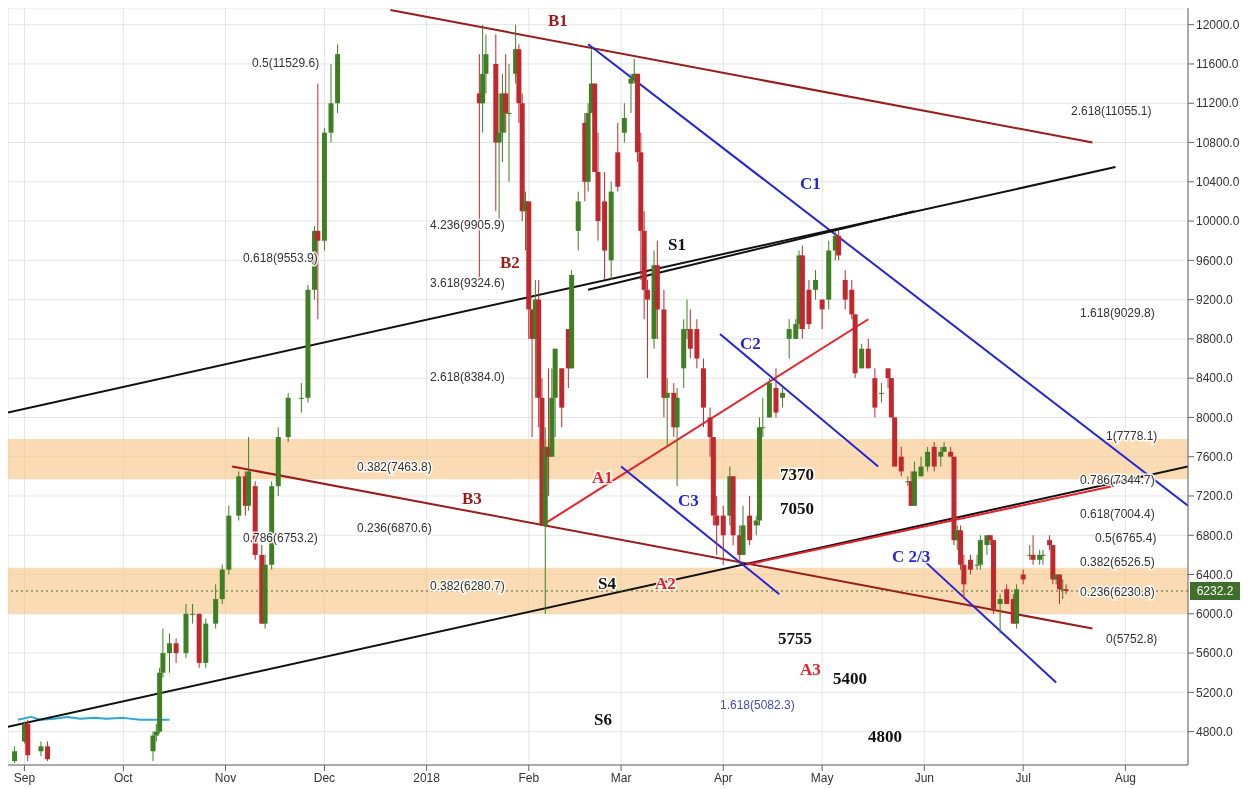 The width and height of the screenshot is (1256, 789). Describe the element at coordinates (1111, 111) in the screenshot. I see `annotation: 2.618(11055.1)` at that location.